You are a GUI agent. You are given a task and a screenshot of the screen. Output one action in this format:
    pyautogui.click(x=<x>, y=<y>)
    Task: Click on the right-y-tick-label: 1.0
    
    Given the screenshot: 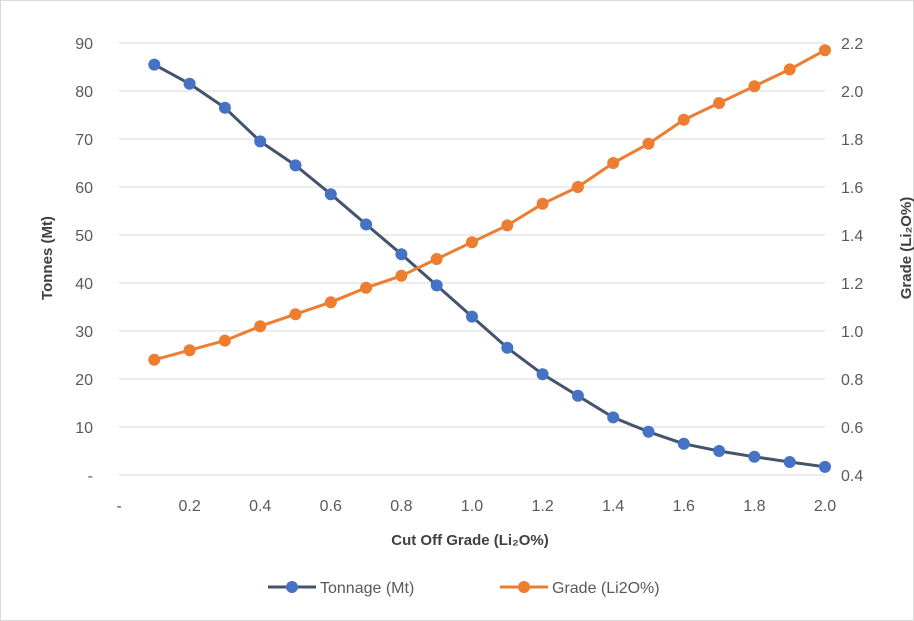 What is the action you would take?
    pyautogui.click(x=852, y=332)
    